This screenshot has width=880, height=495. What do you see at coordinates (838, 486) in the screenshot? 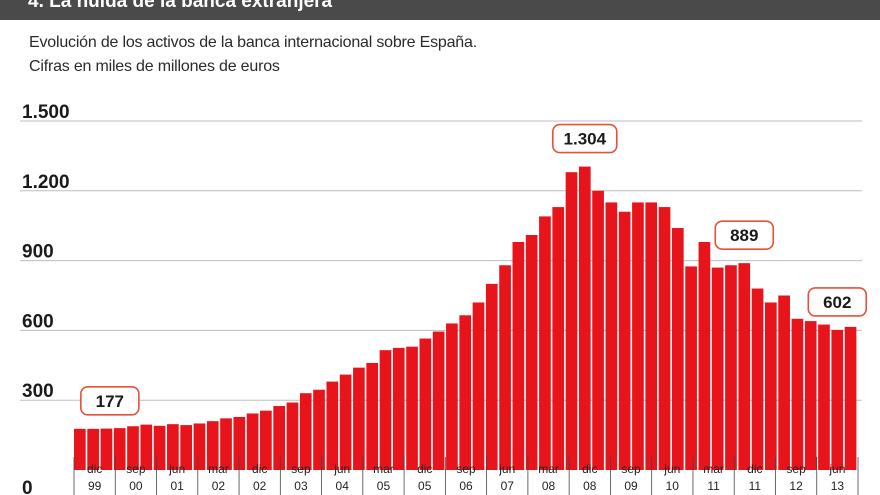
I see `x-tick-year: 13` at bounding box center [838, 486].